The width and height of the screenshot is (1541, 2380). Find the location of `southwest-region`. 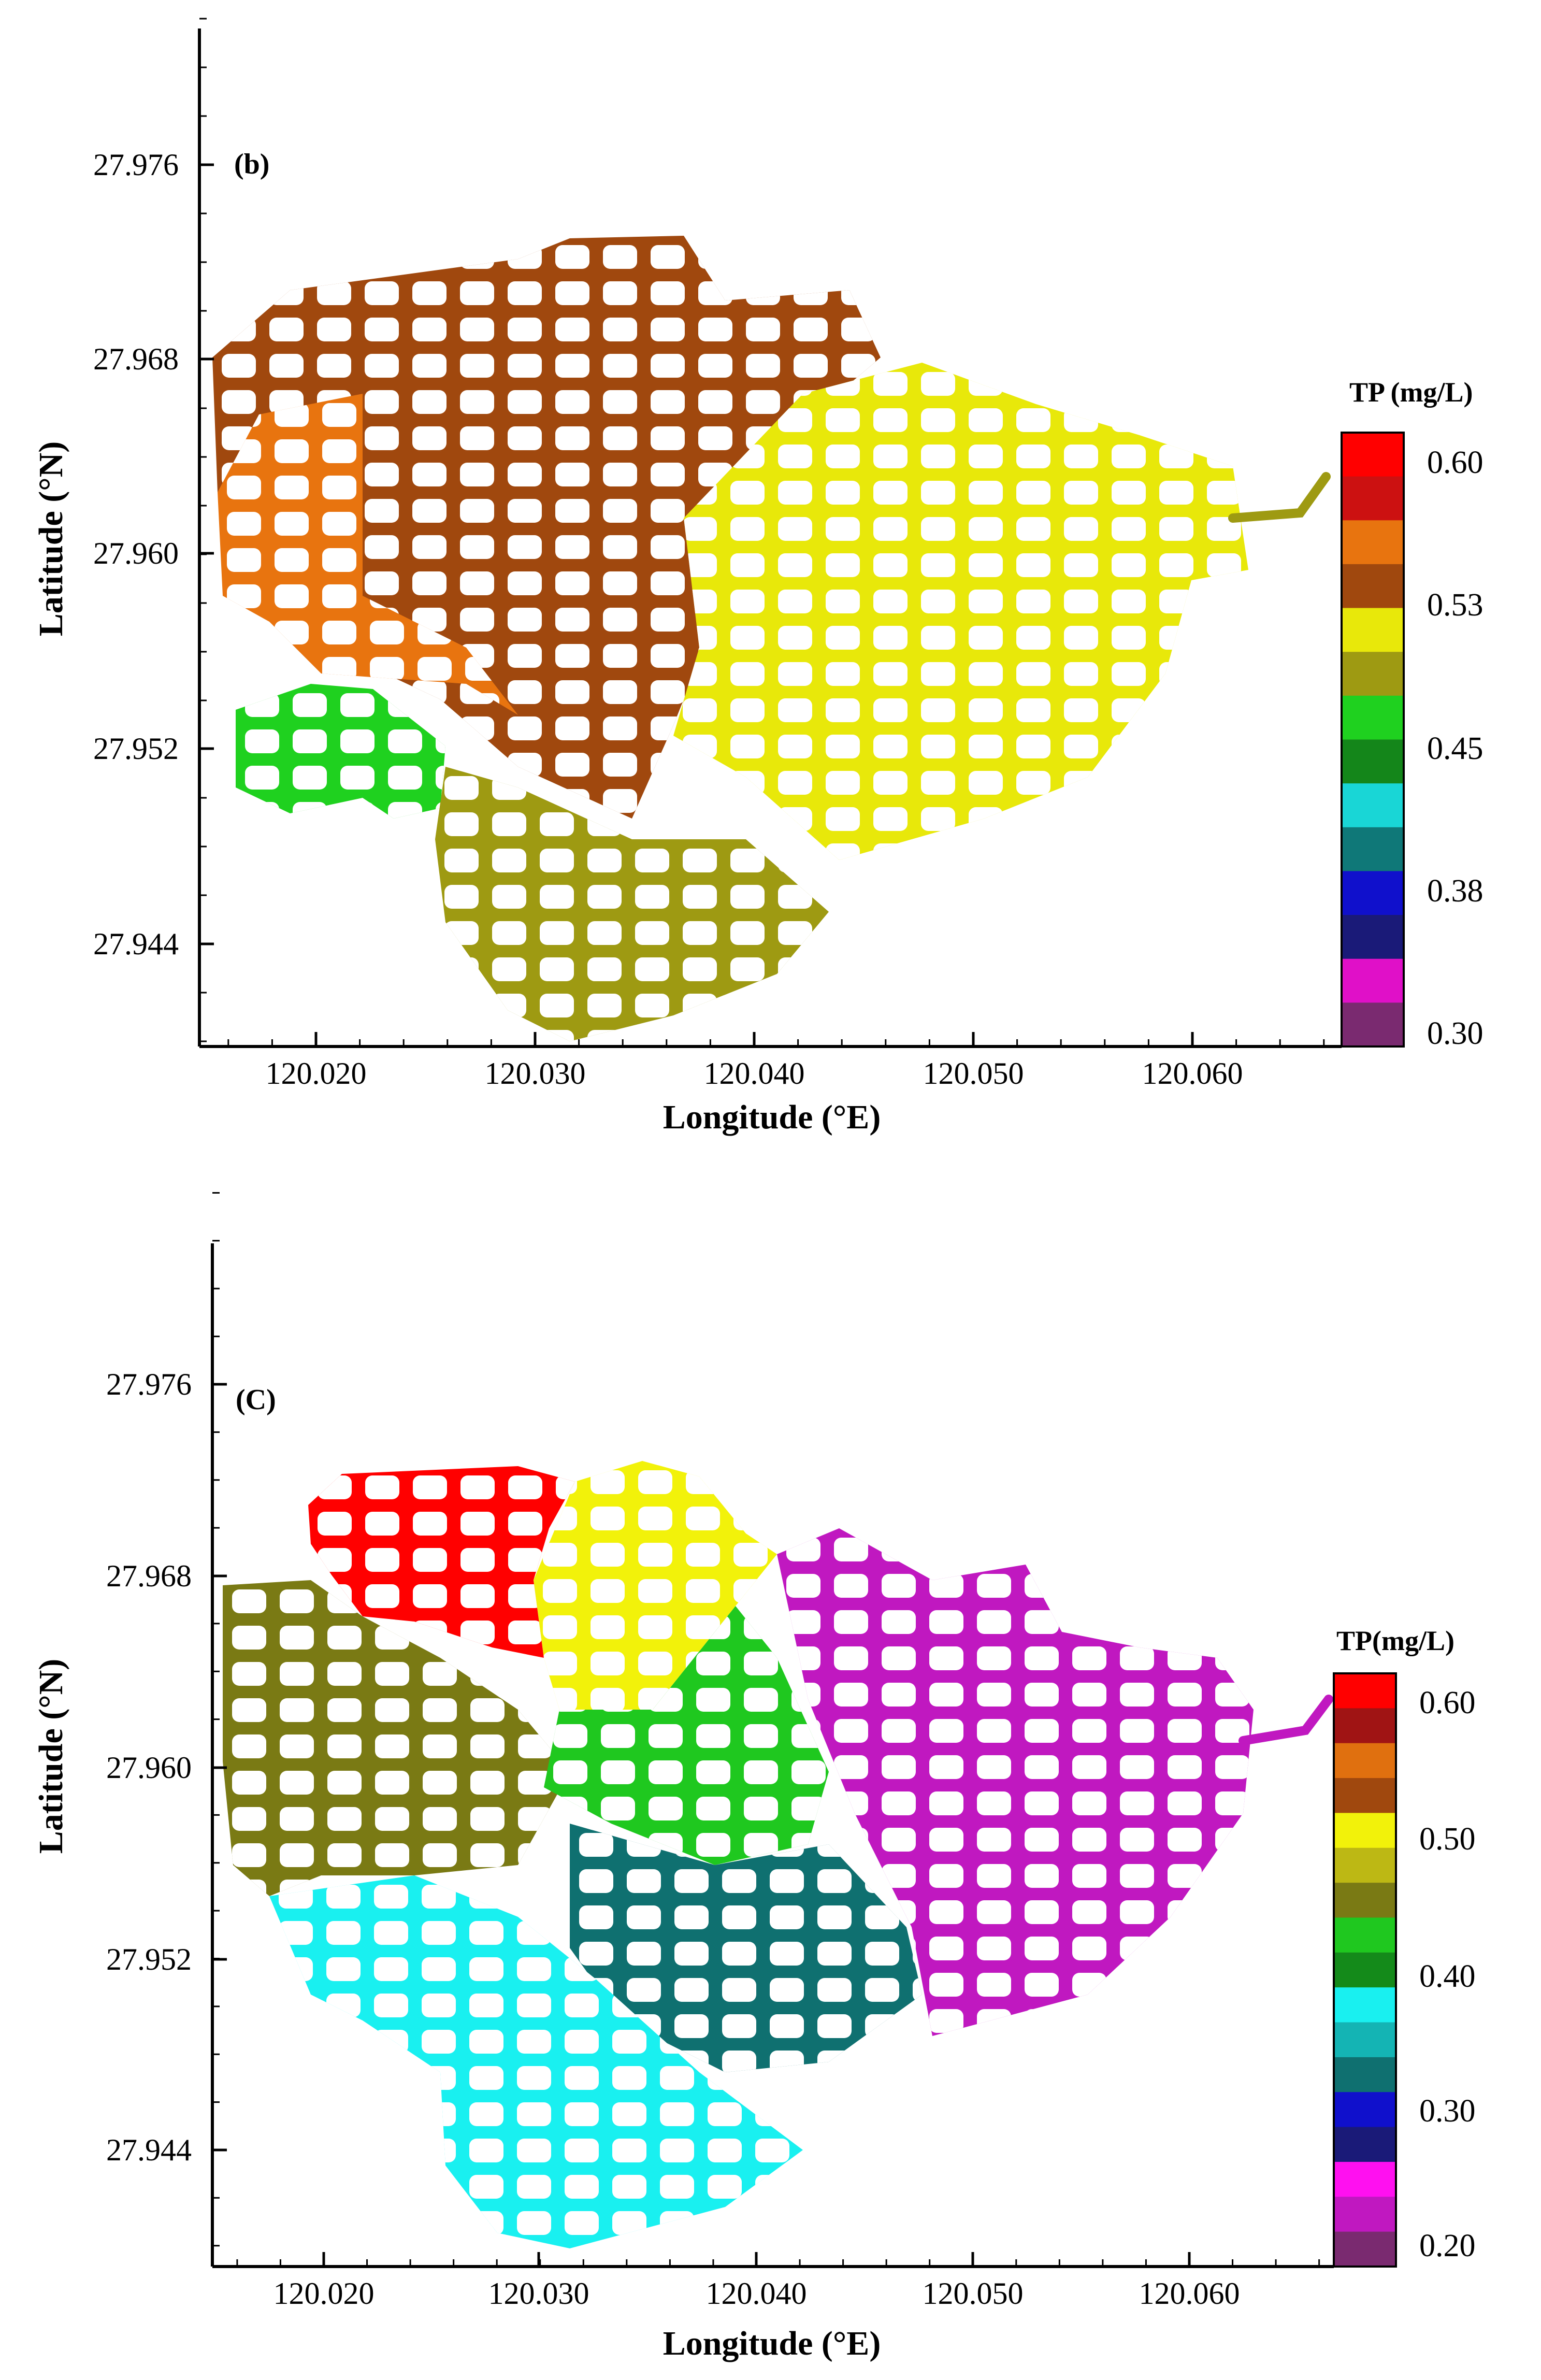

southwest-region is located at coordinates (340, 751).